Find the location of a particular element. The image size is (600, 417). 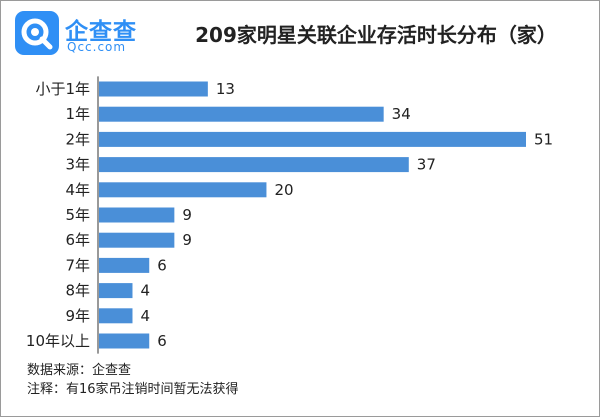

category-label: 6年 is located at coordinates (77, 240).